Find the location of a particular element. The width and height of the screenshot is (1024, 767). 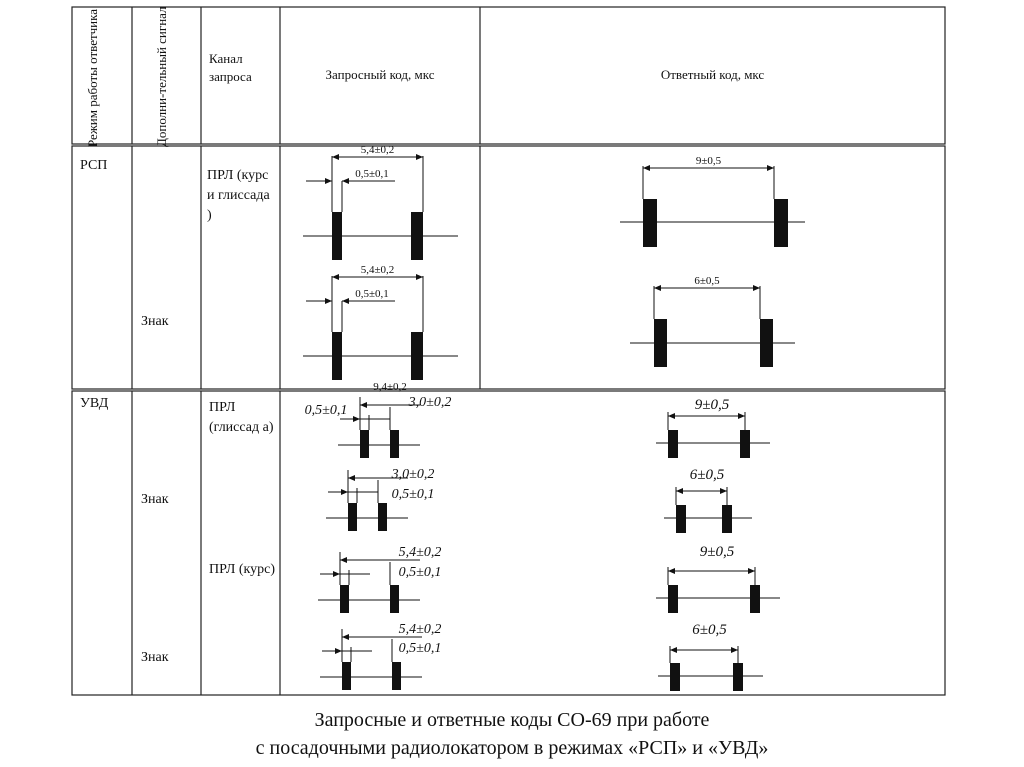

extra-znak-rsp: Знак is located at coordinates (155, 321).